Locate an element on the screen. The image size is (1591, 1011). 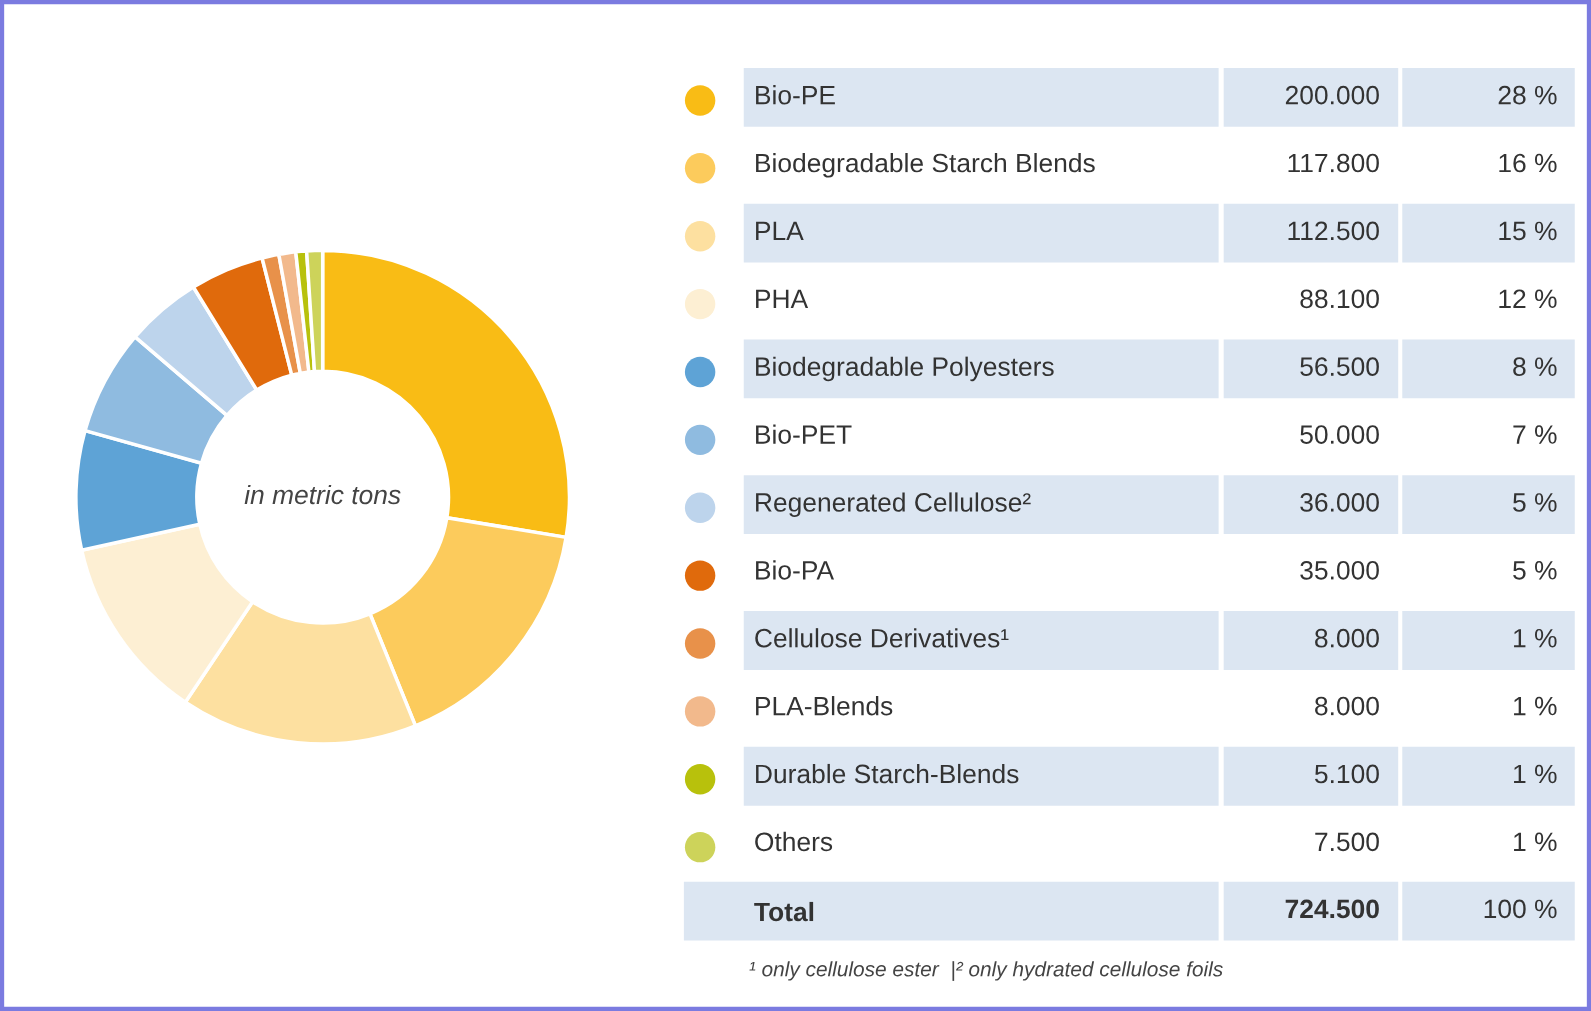
legend-label: PHA is located at coordinates (782, 298).